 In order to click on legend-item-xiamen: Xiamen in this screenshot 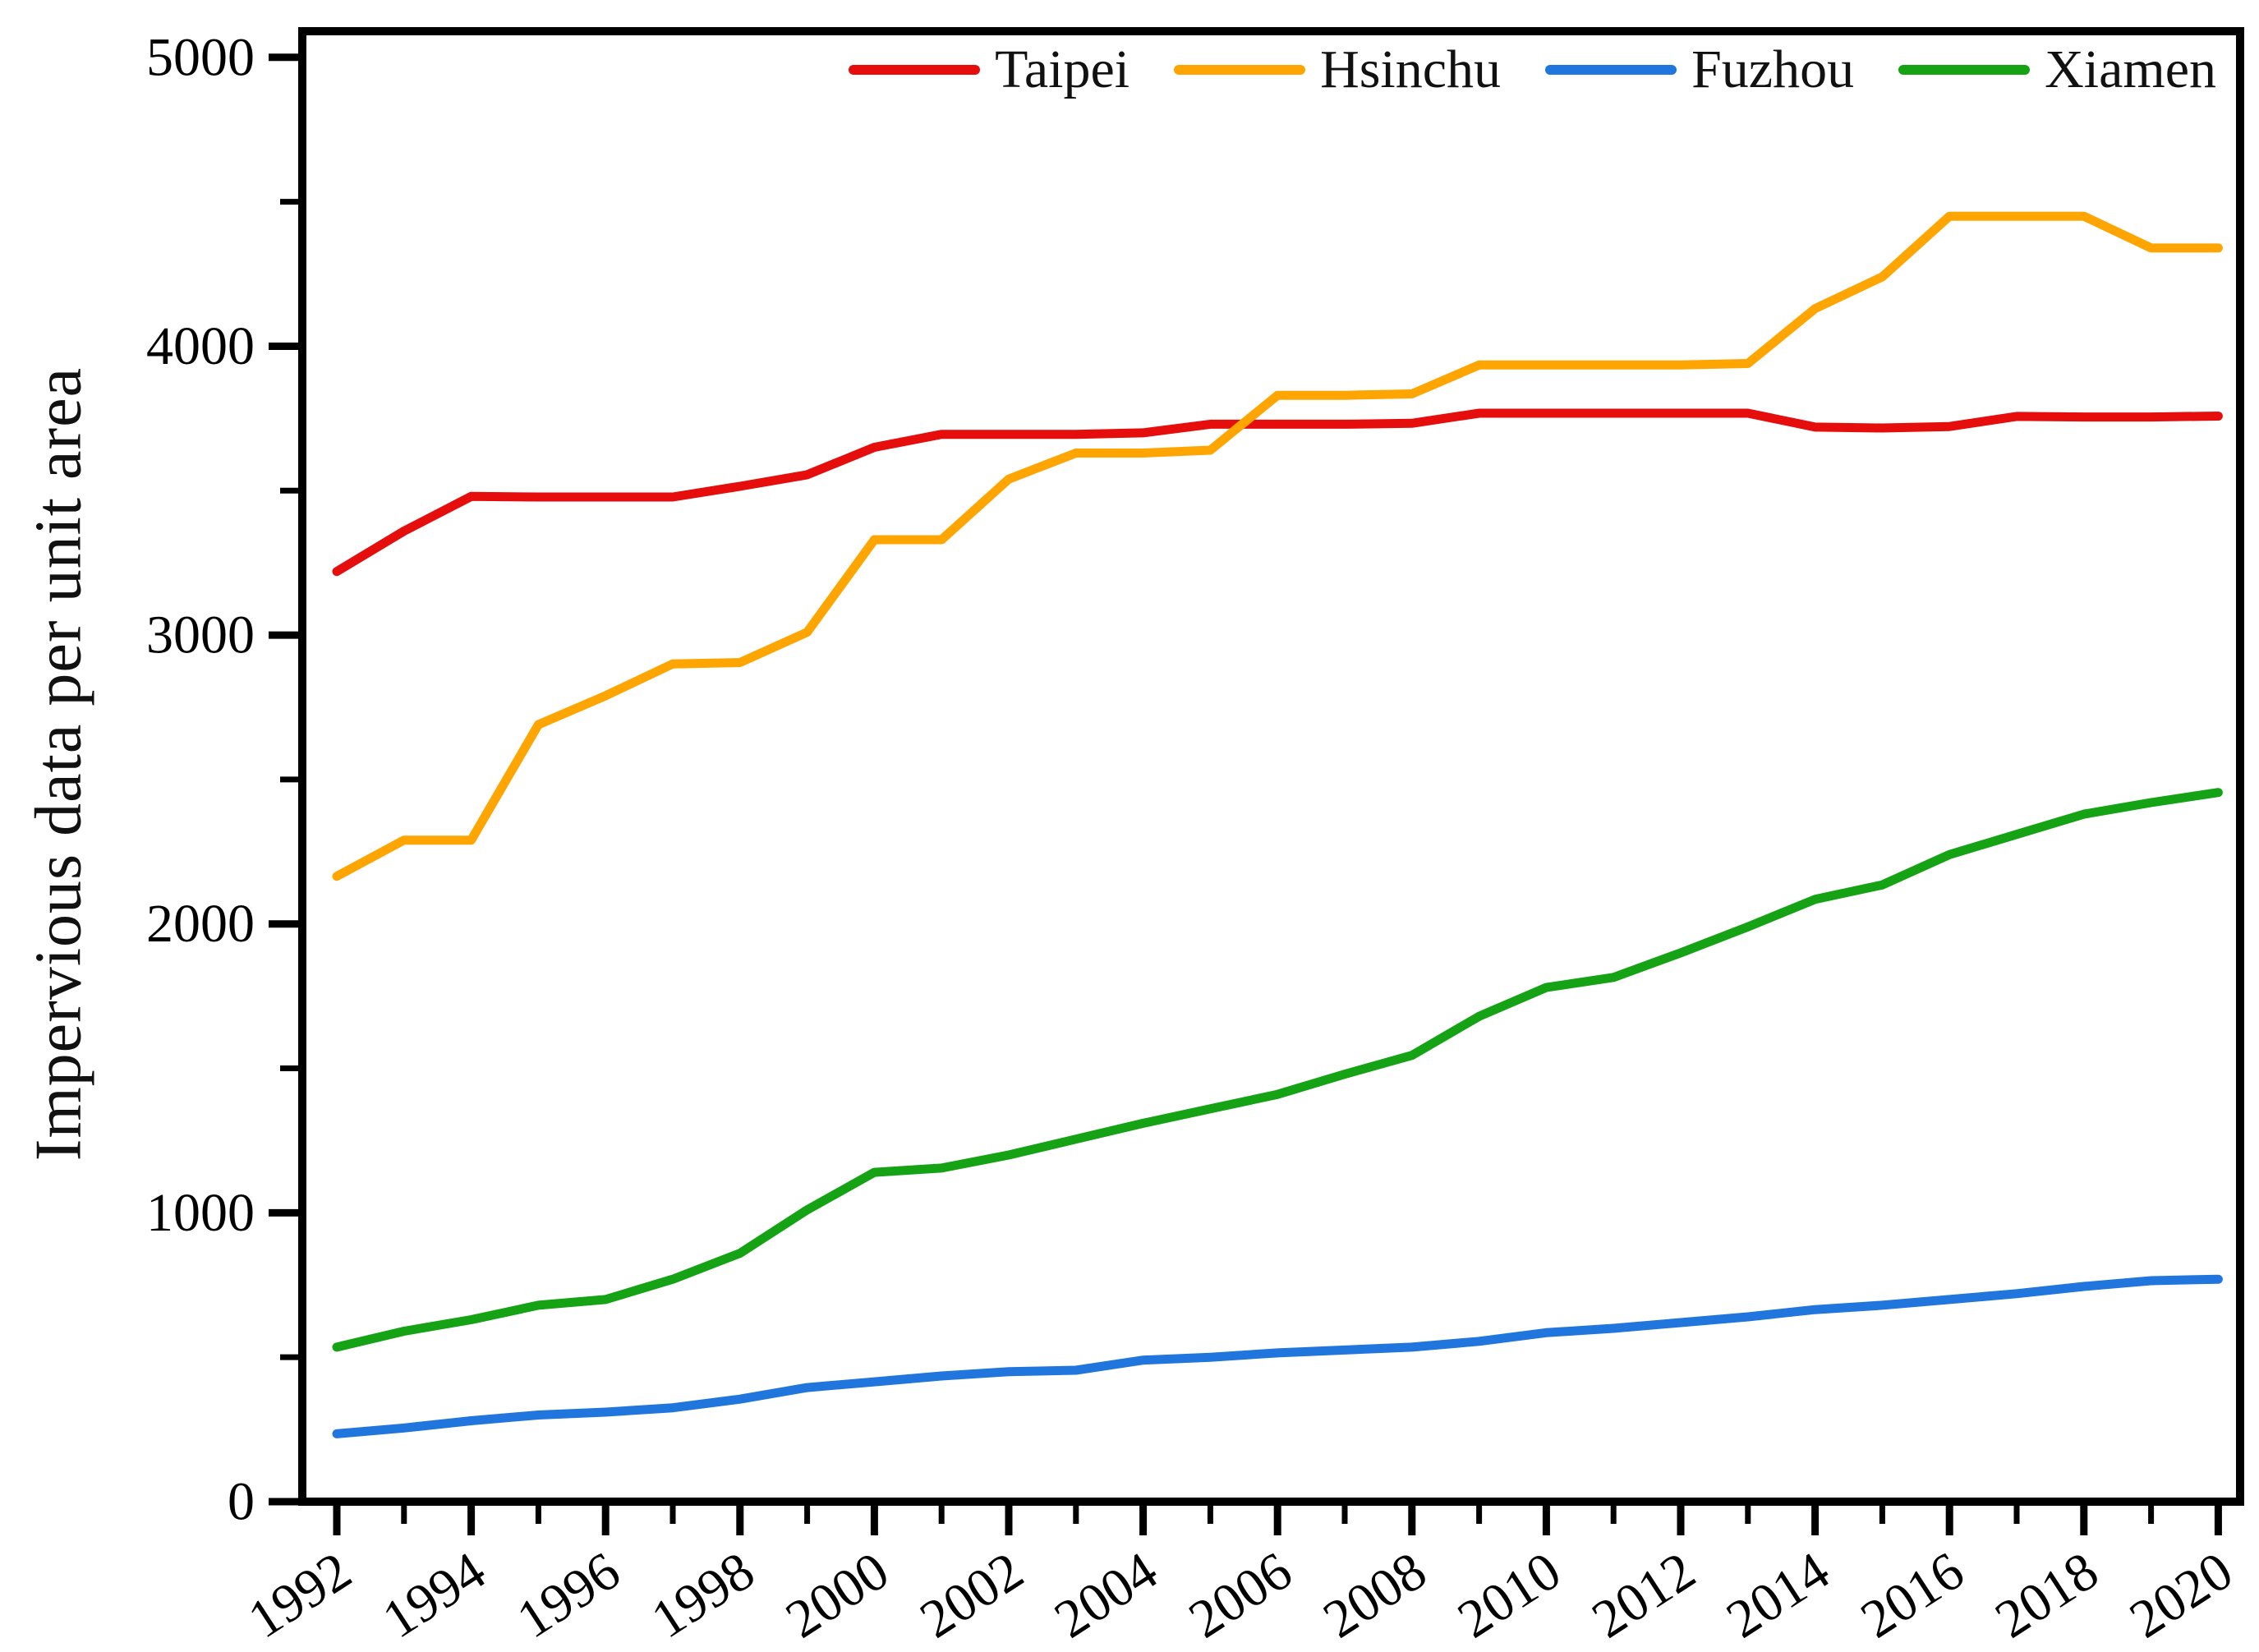, I will do `click(2057, 70)`.